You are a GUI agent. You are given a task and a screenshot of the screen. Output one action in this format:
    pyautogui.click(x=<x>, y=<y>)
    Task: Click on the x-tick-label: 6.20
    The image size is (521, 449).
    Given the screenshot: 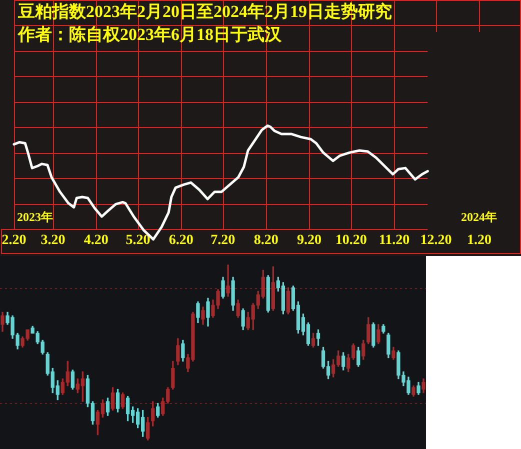 What is the action you would take?
    pyautogui.click(x=181, y=240)
    